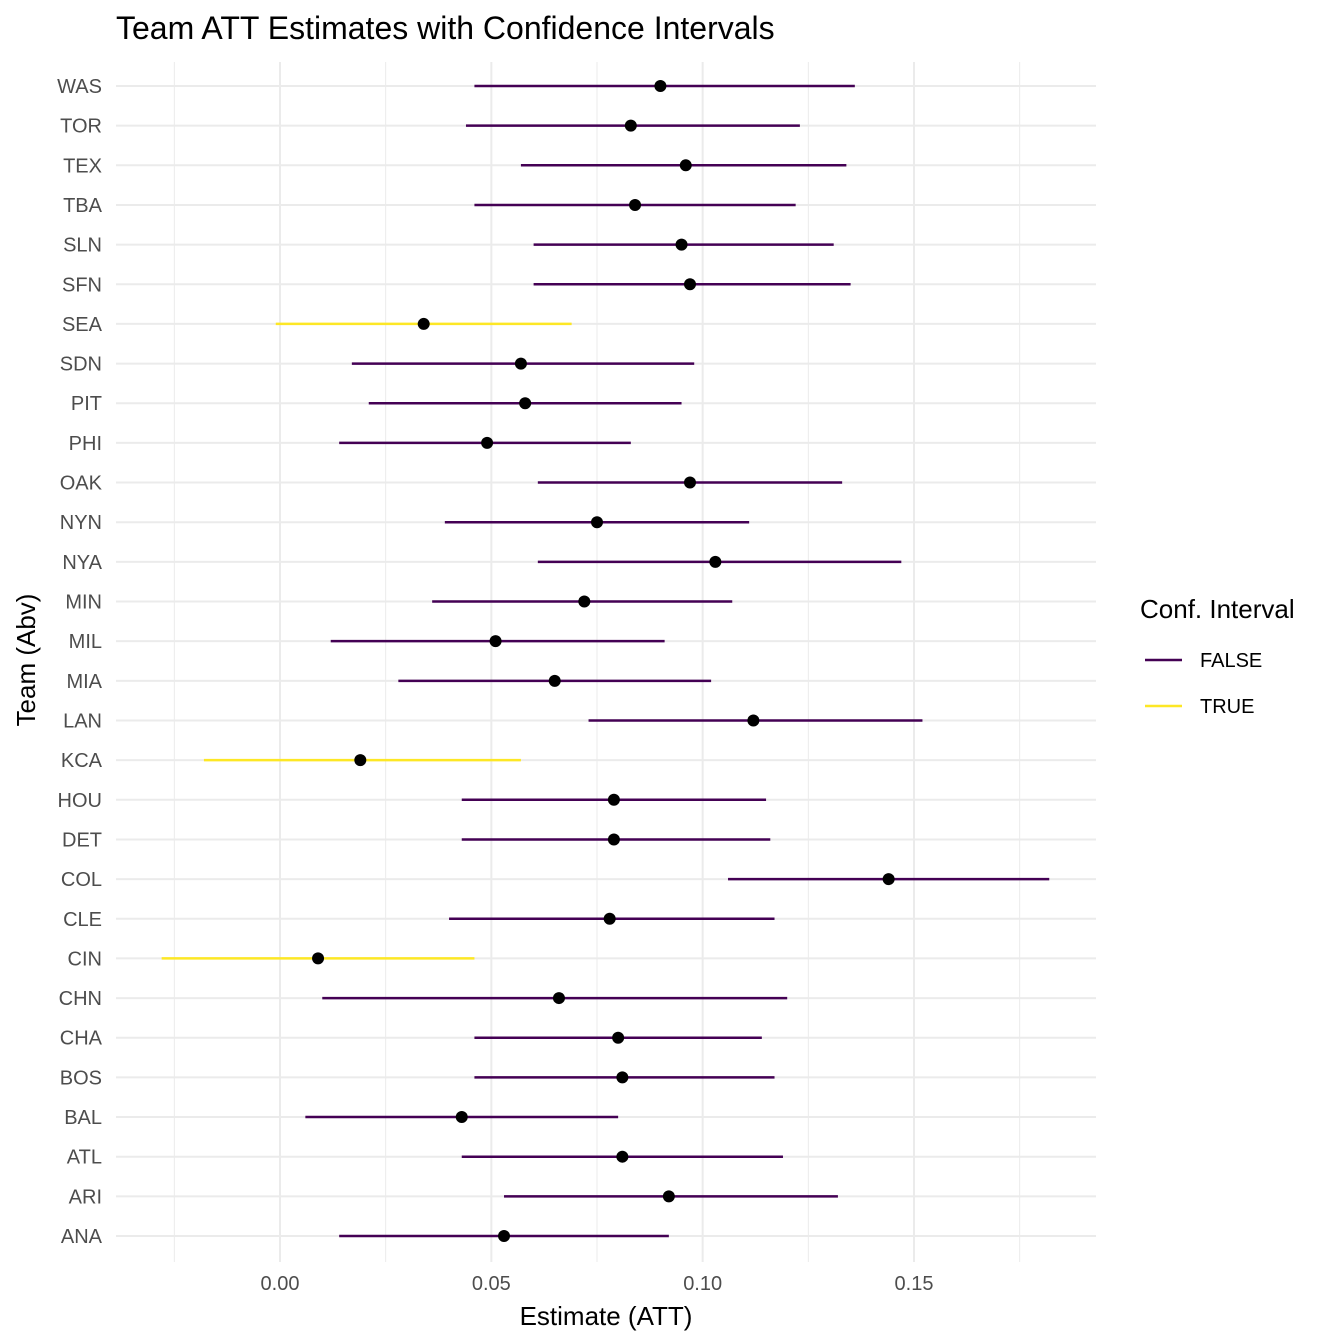 This screenshot has width=1344, height=1344. What do you see at coordinates (280, 1284) in the screenshot?
I see `x-tick-label: 0.00` at bounding box center [280, 1284].